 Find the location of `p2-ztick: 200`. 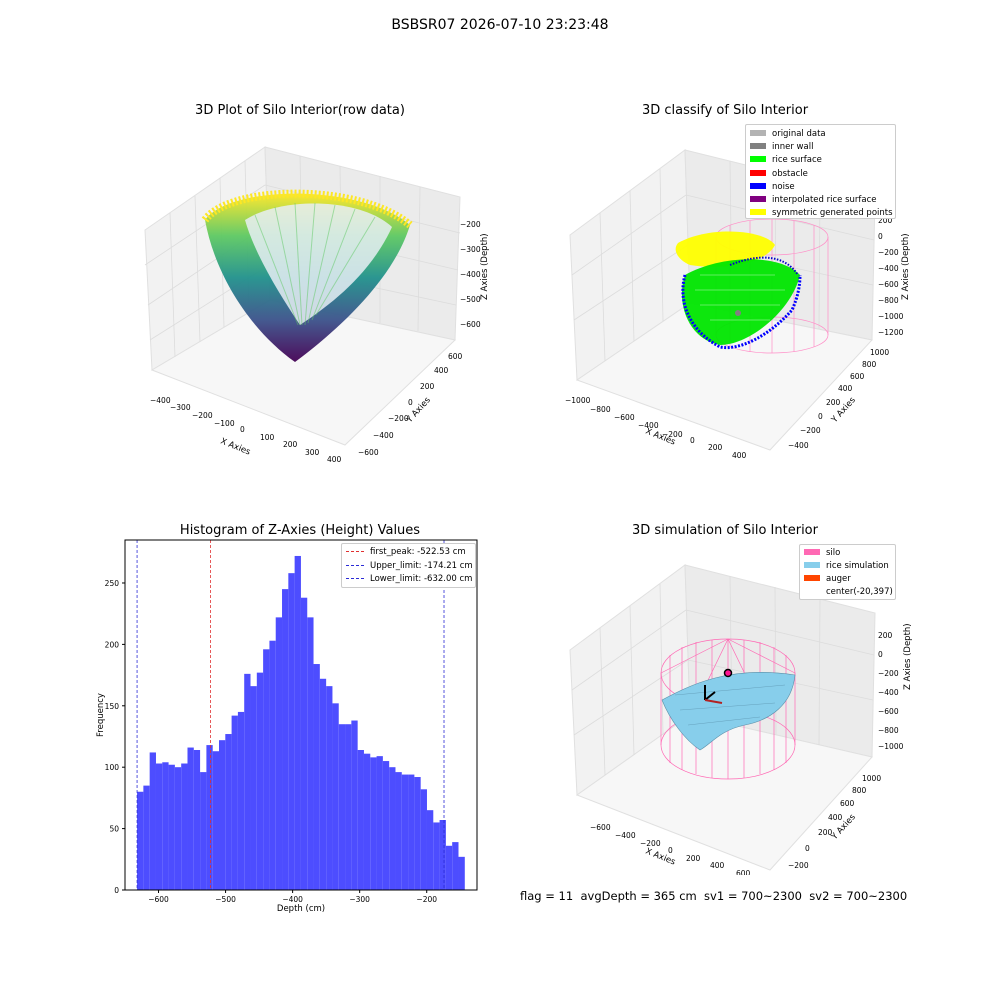

p2-ztick: 200 is located at coordinates (885, 220).